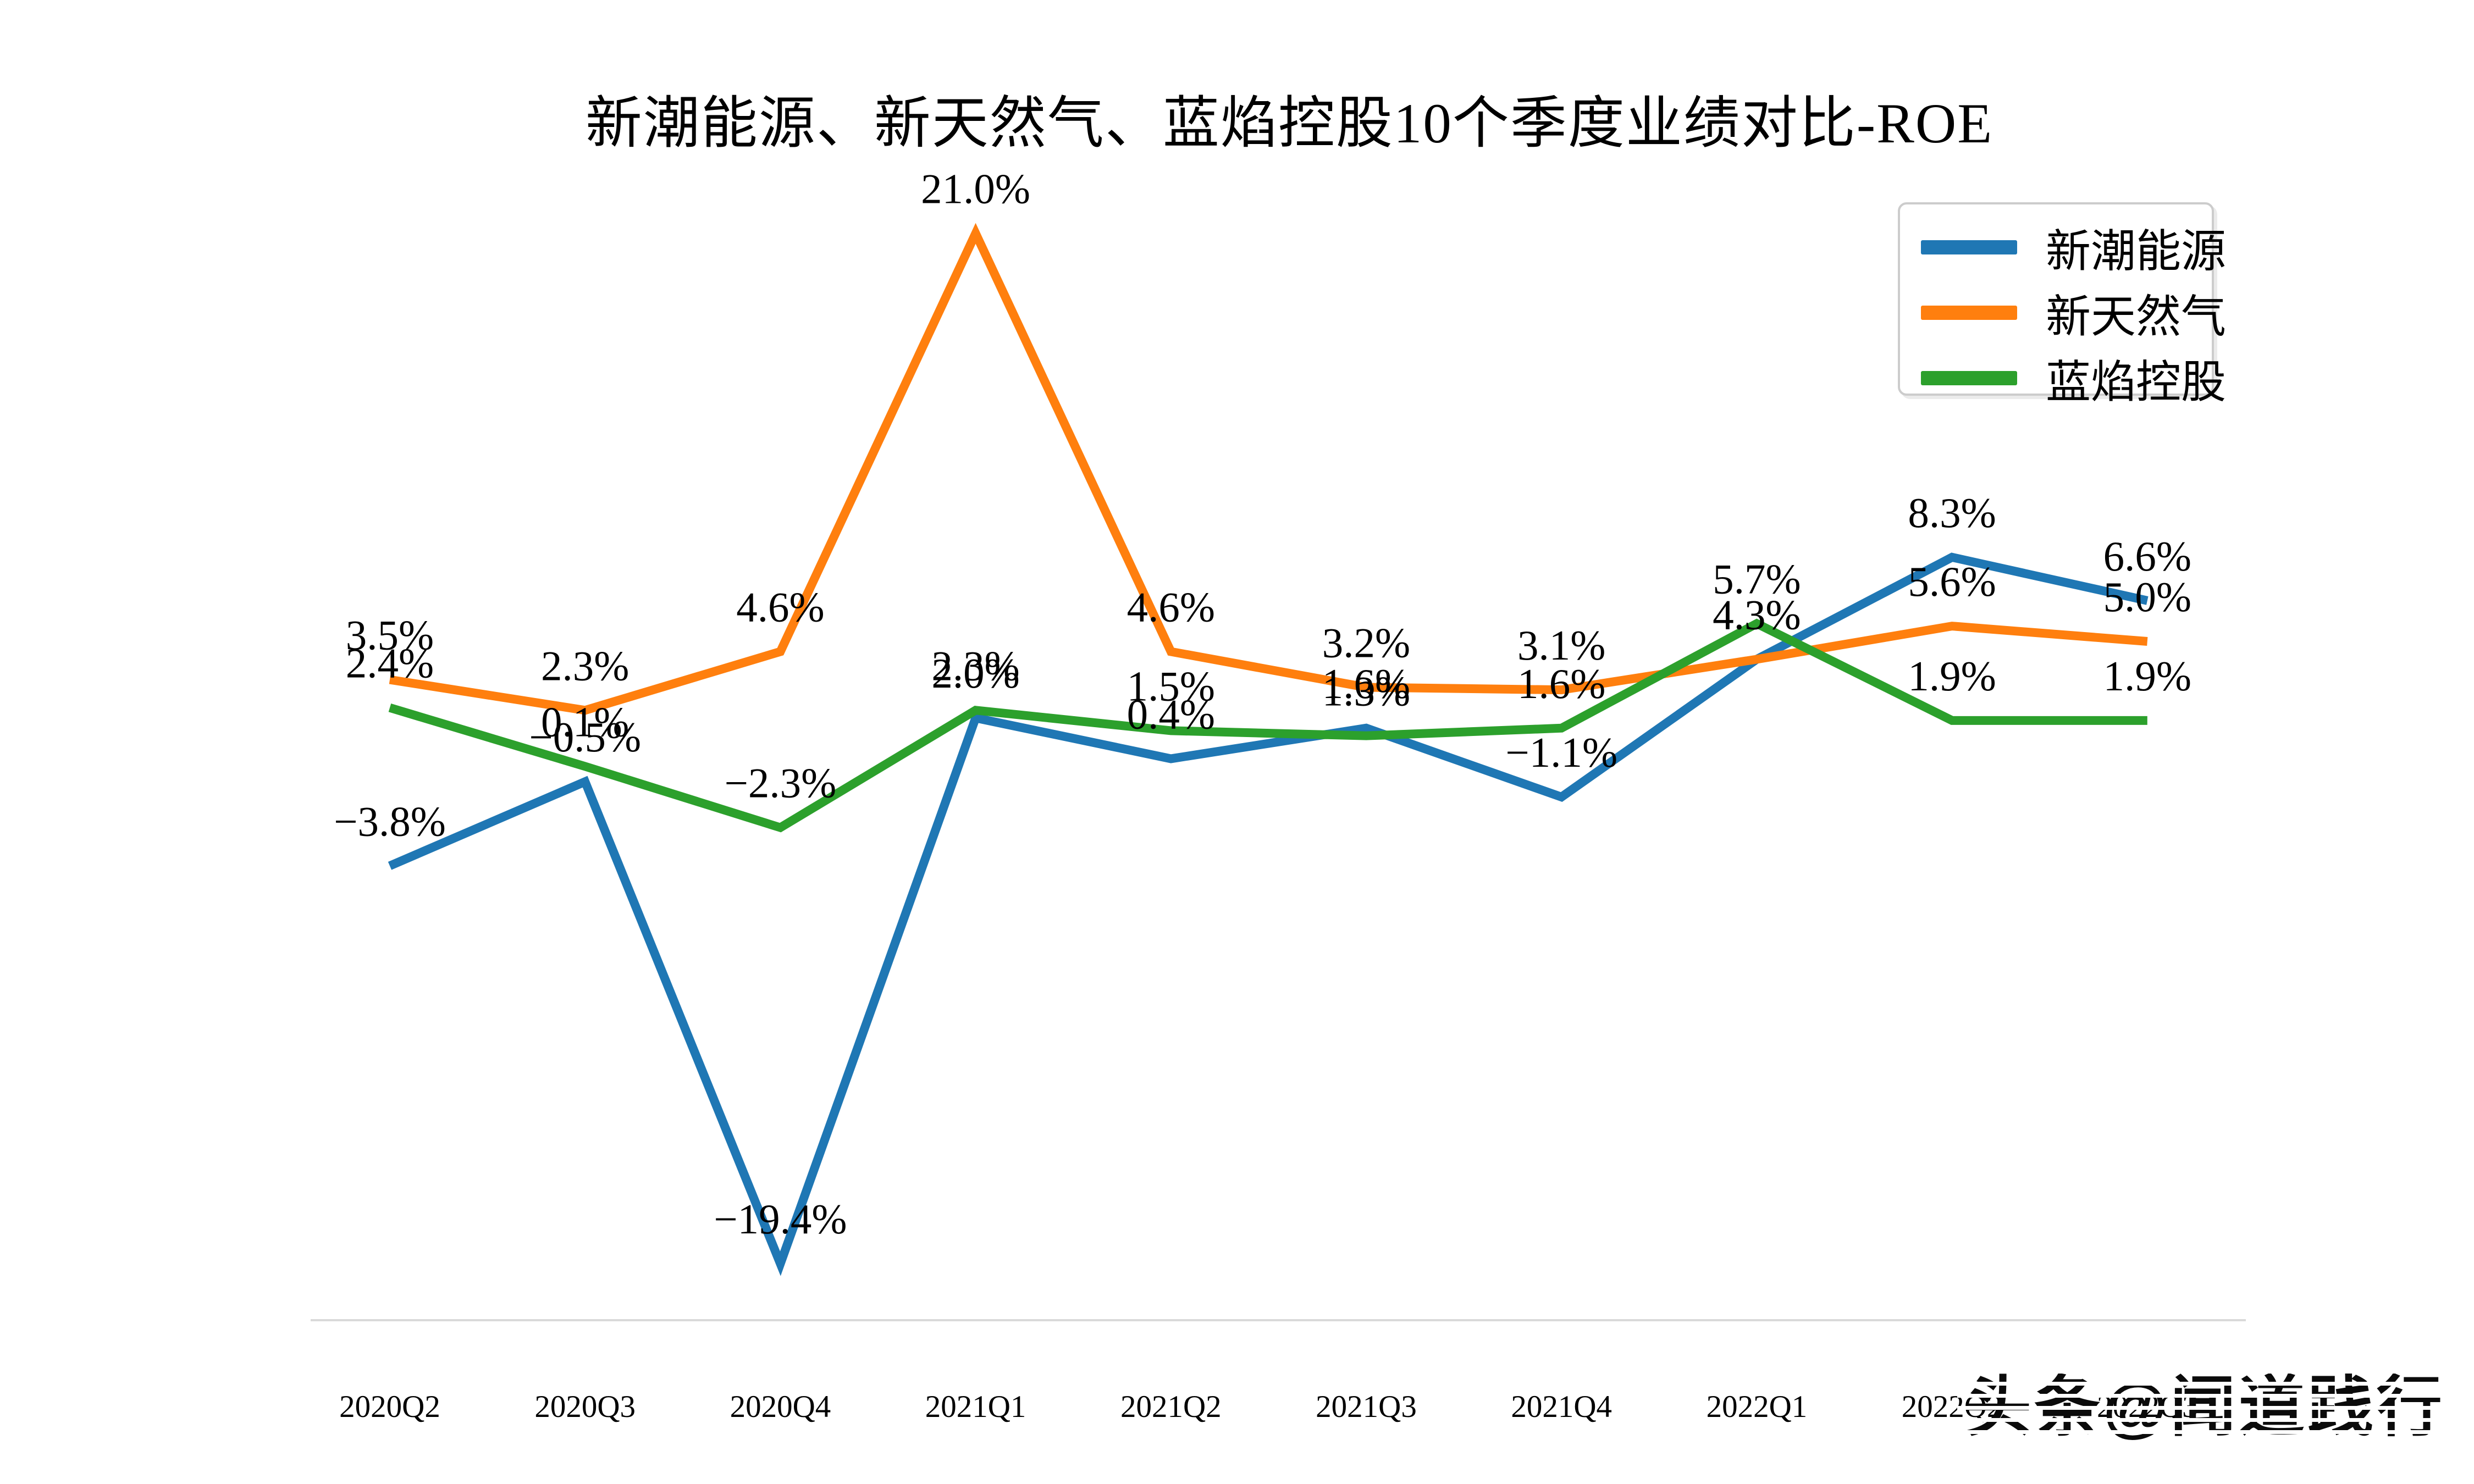 The image size is (2474, 1484). What do you see at coordinates (1561, 645) in the screenshot?
I see `data-label-新天然气: 3.1%` at bounding box center [1561, 645].